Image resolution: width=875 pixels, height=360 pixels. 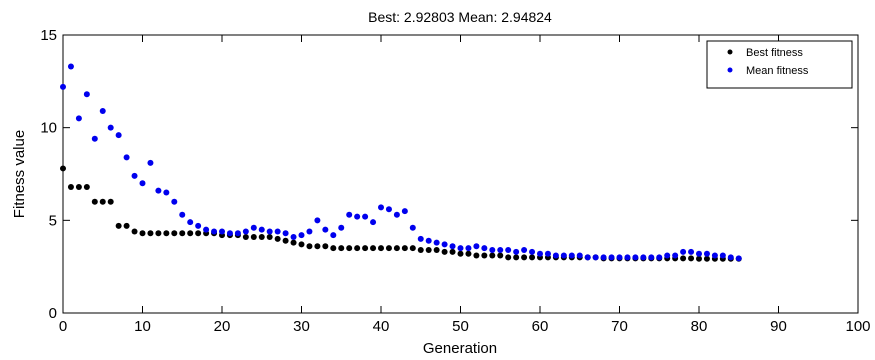 What do you see at coordinates (619, 326) in the screenshot?
I see `x-tick-label: 70` at bounding box center [619, 326].